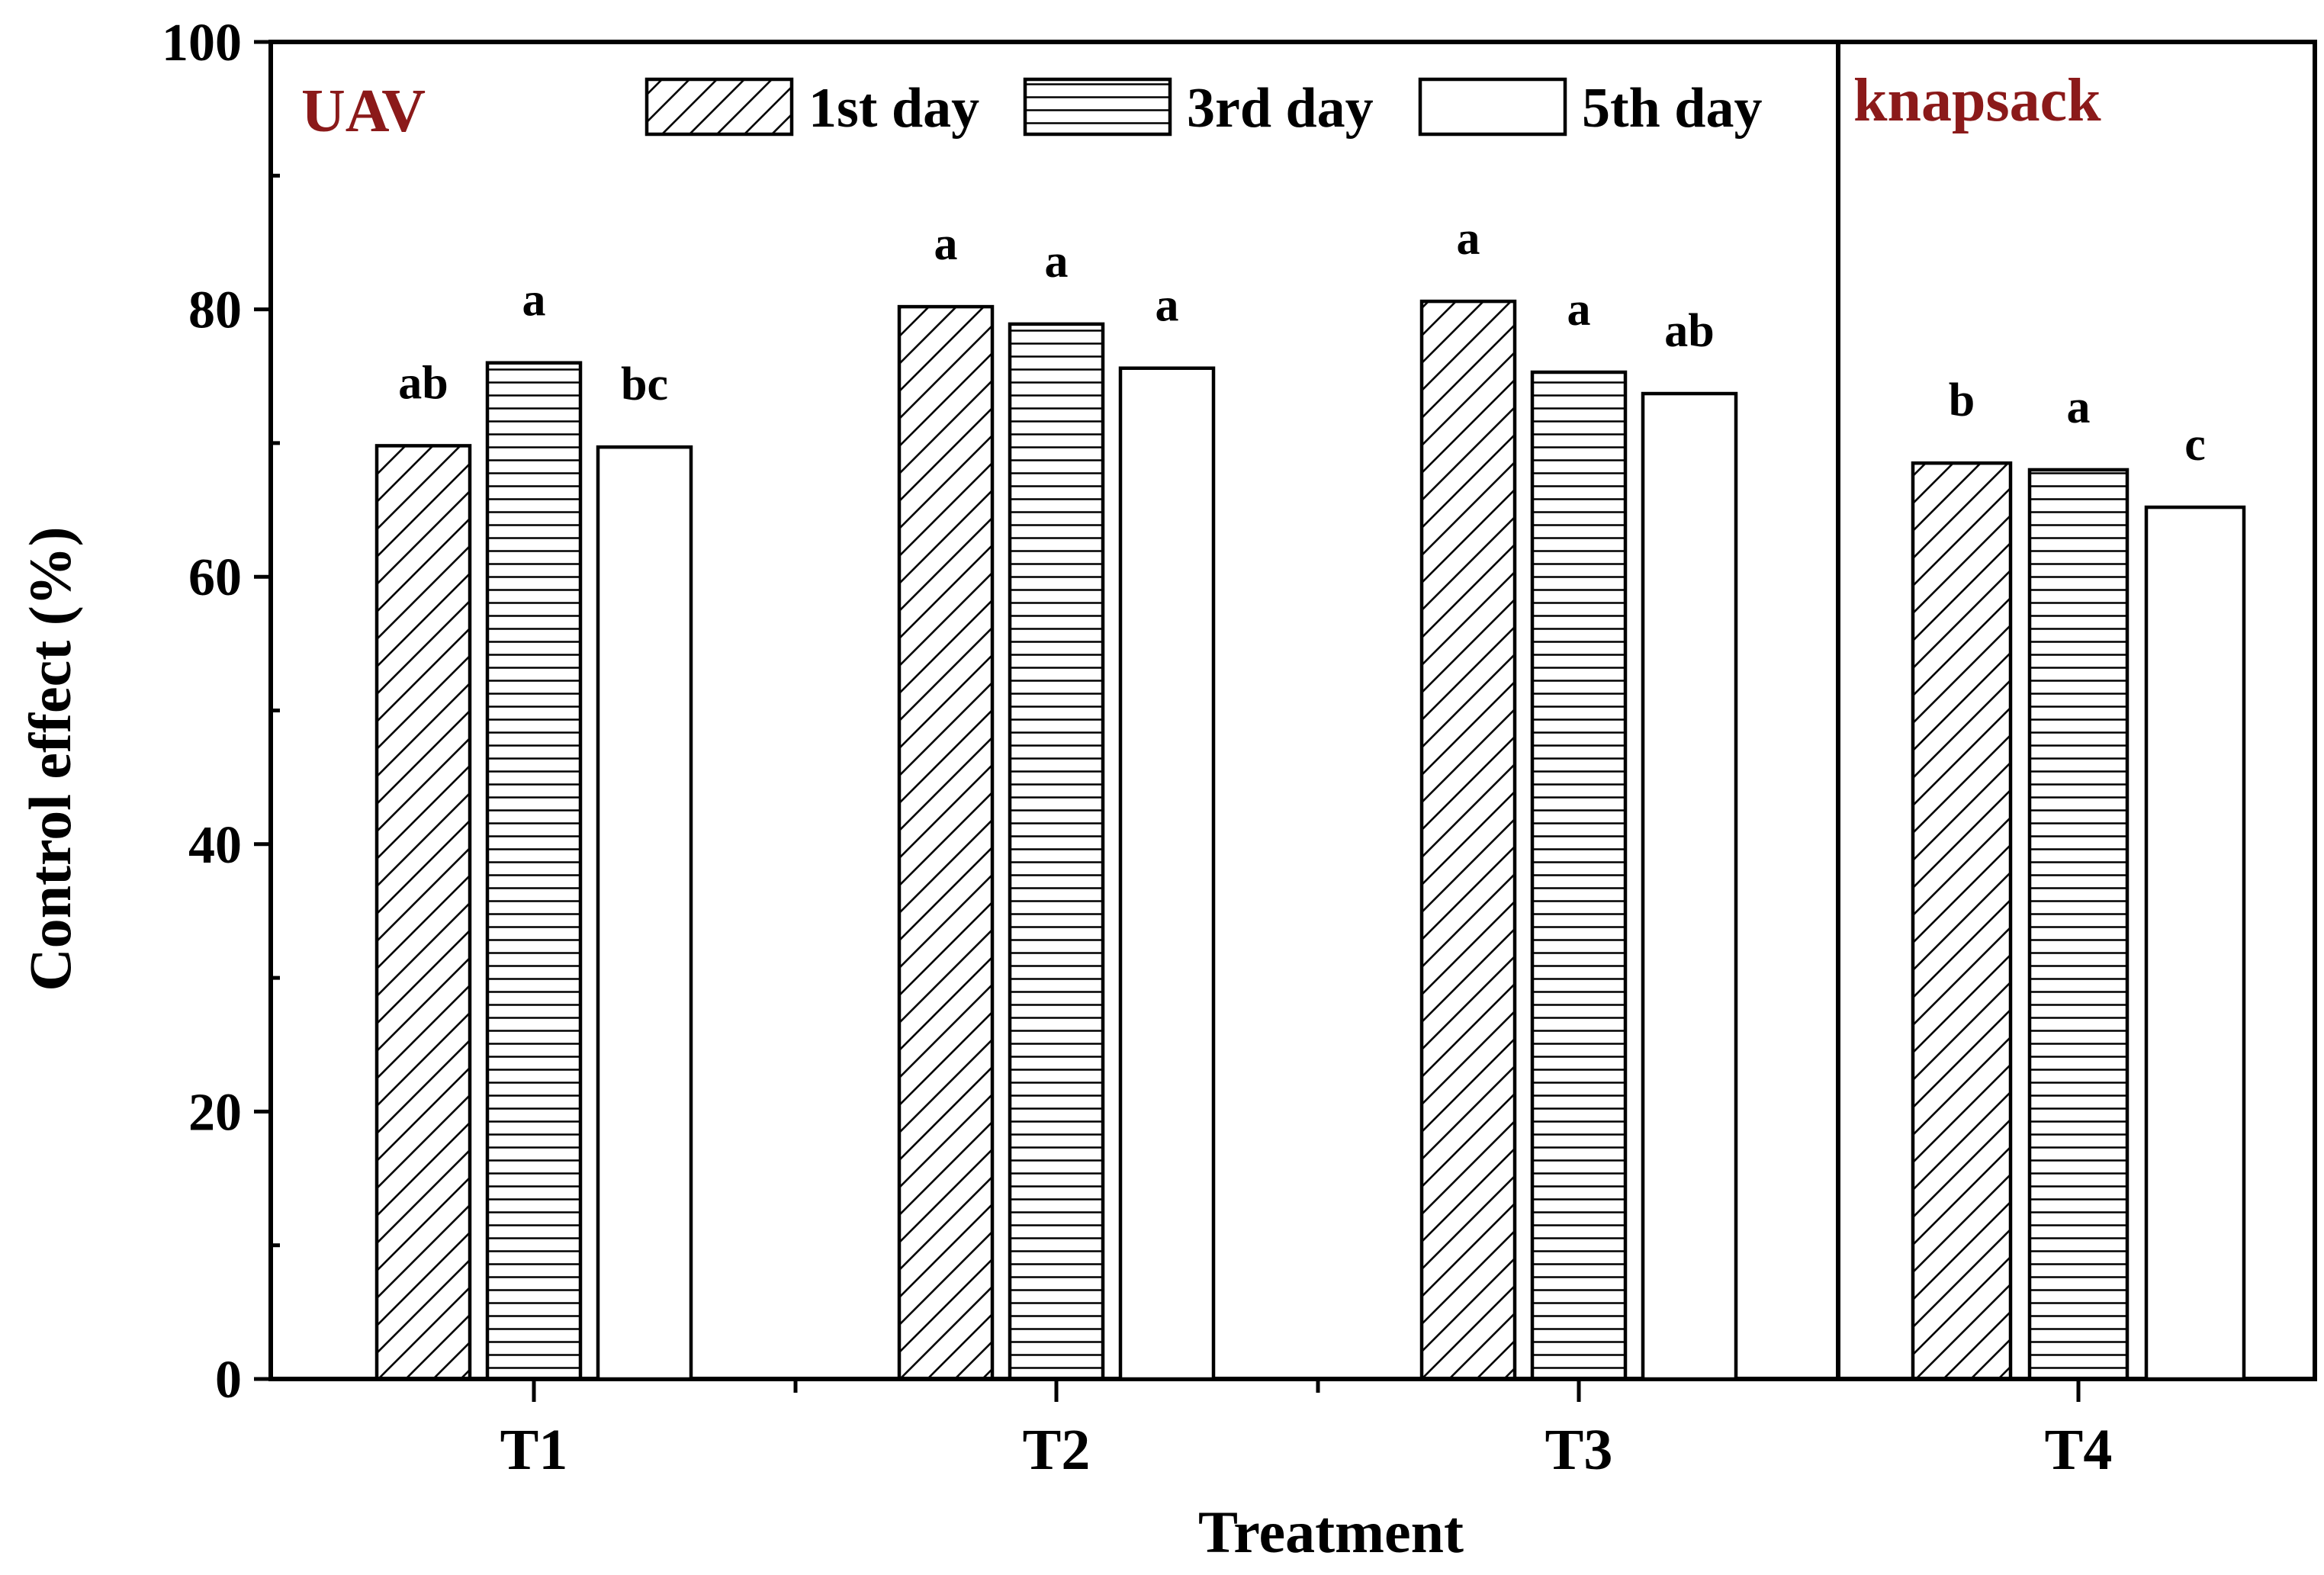 This screenshot has width=2324, height=1575. What do you see at coordinates (893, 108) in the screenshot?
I see `legend-label: 1st day` at bounding box center [893, 108].